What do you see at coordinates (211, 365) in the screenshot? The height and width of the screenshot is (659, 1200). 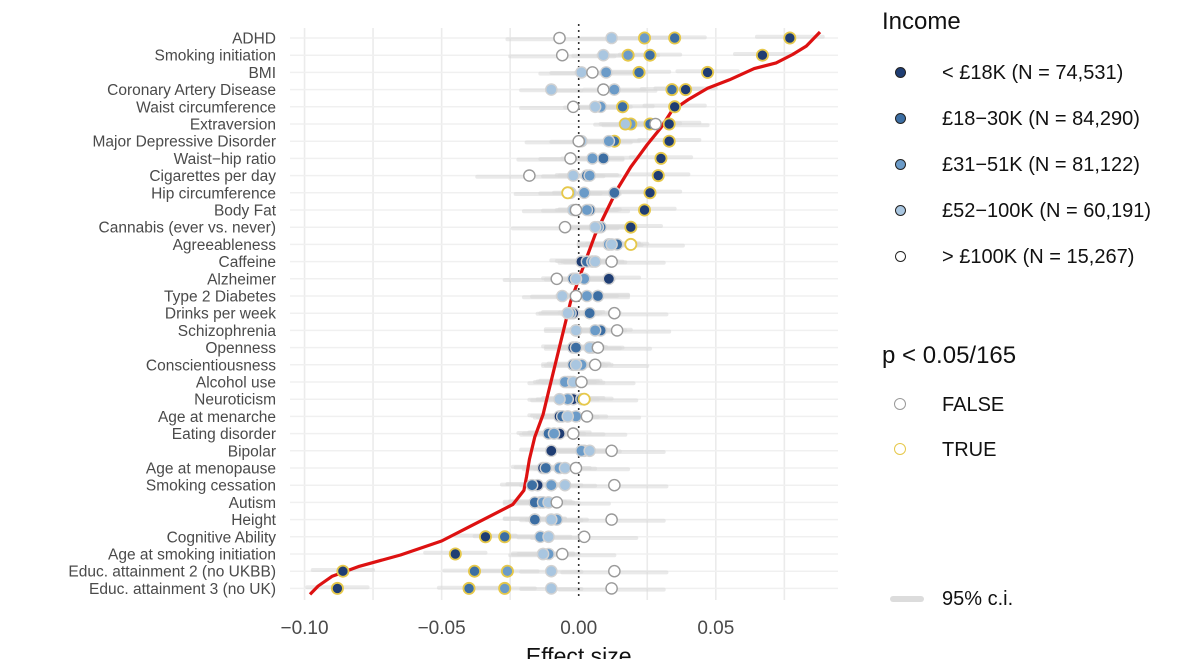 I see `trait-label: Conscientiousness` at bounding box center [211, 365].